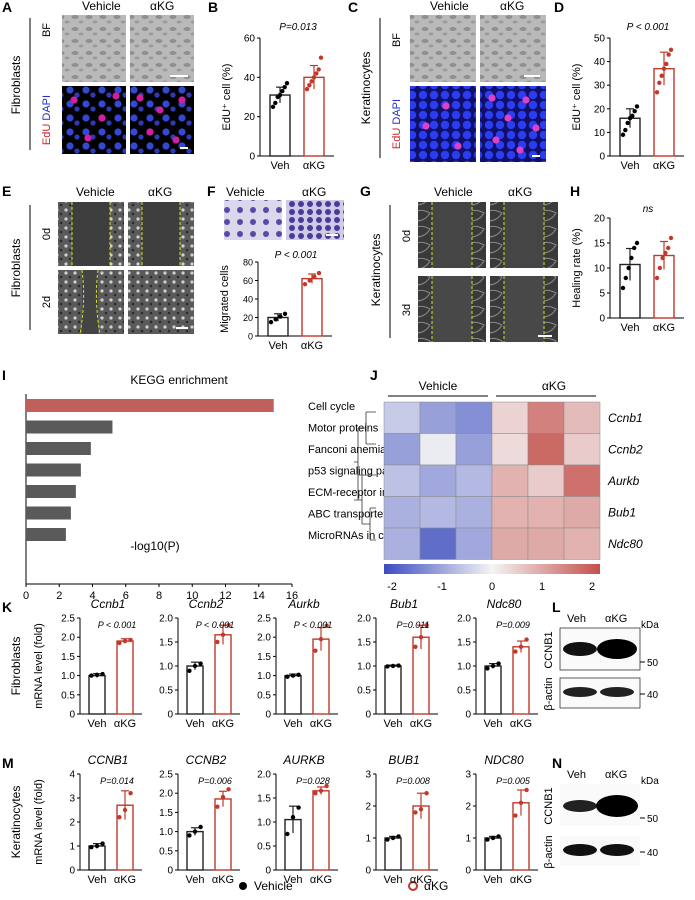 Image resolution: width=695 pixels, height=900 pixels. I want to click on g-0d-label: 0d, so click(407, 236).